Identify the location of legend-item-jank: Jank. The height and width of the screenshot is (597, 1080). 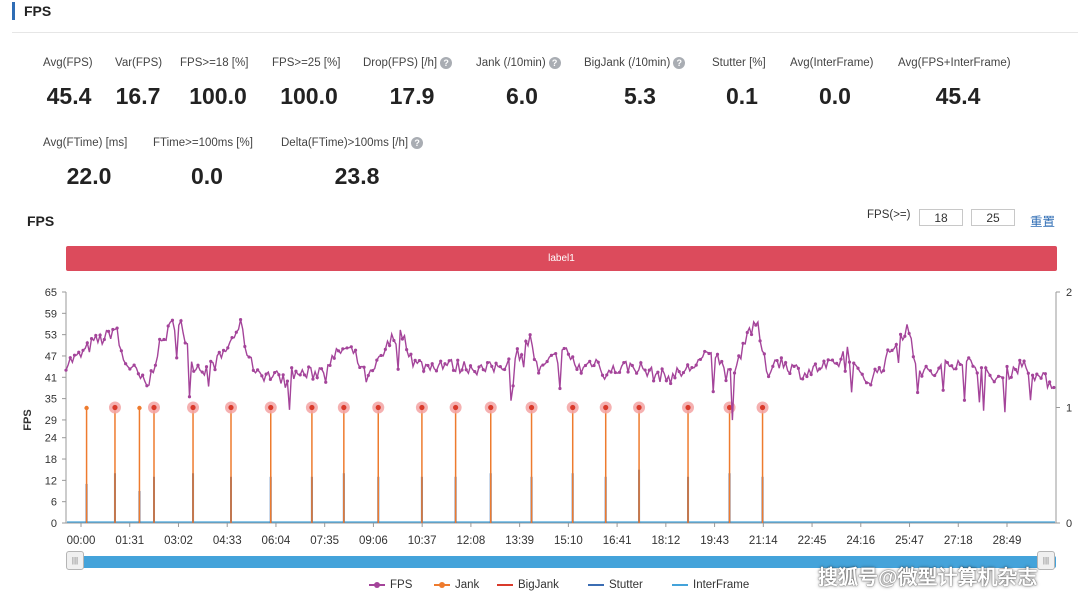
(456, 585).